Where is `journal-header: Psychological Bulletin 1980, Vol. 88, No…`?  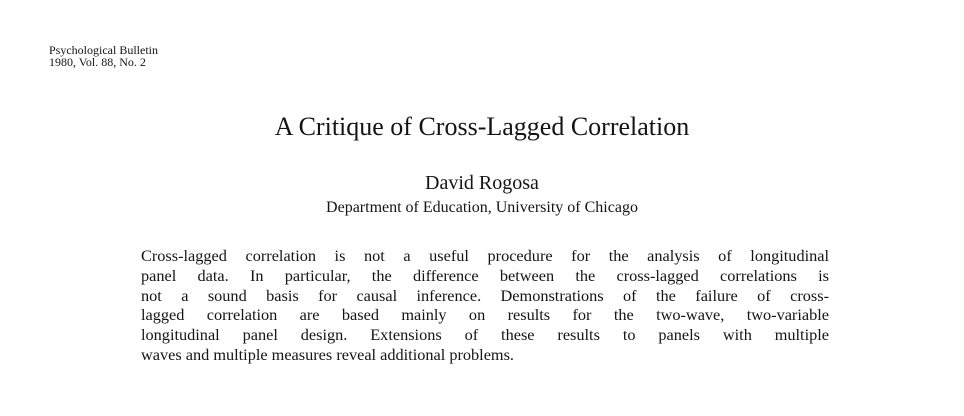 journal-header: Psychological Bulletin 1980, Vol. 88, No… is located at coordinates (103, 56).